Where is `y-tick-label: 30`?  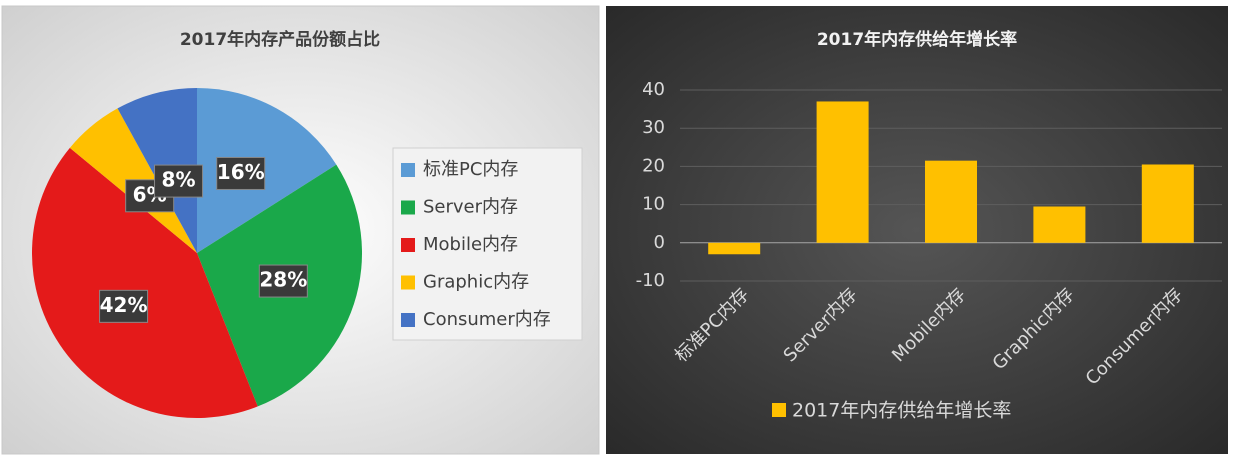
y-tick-label: 30 is located at coordinates (653, 127).